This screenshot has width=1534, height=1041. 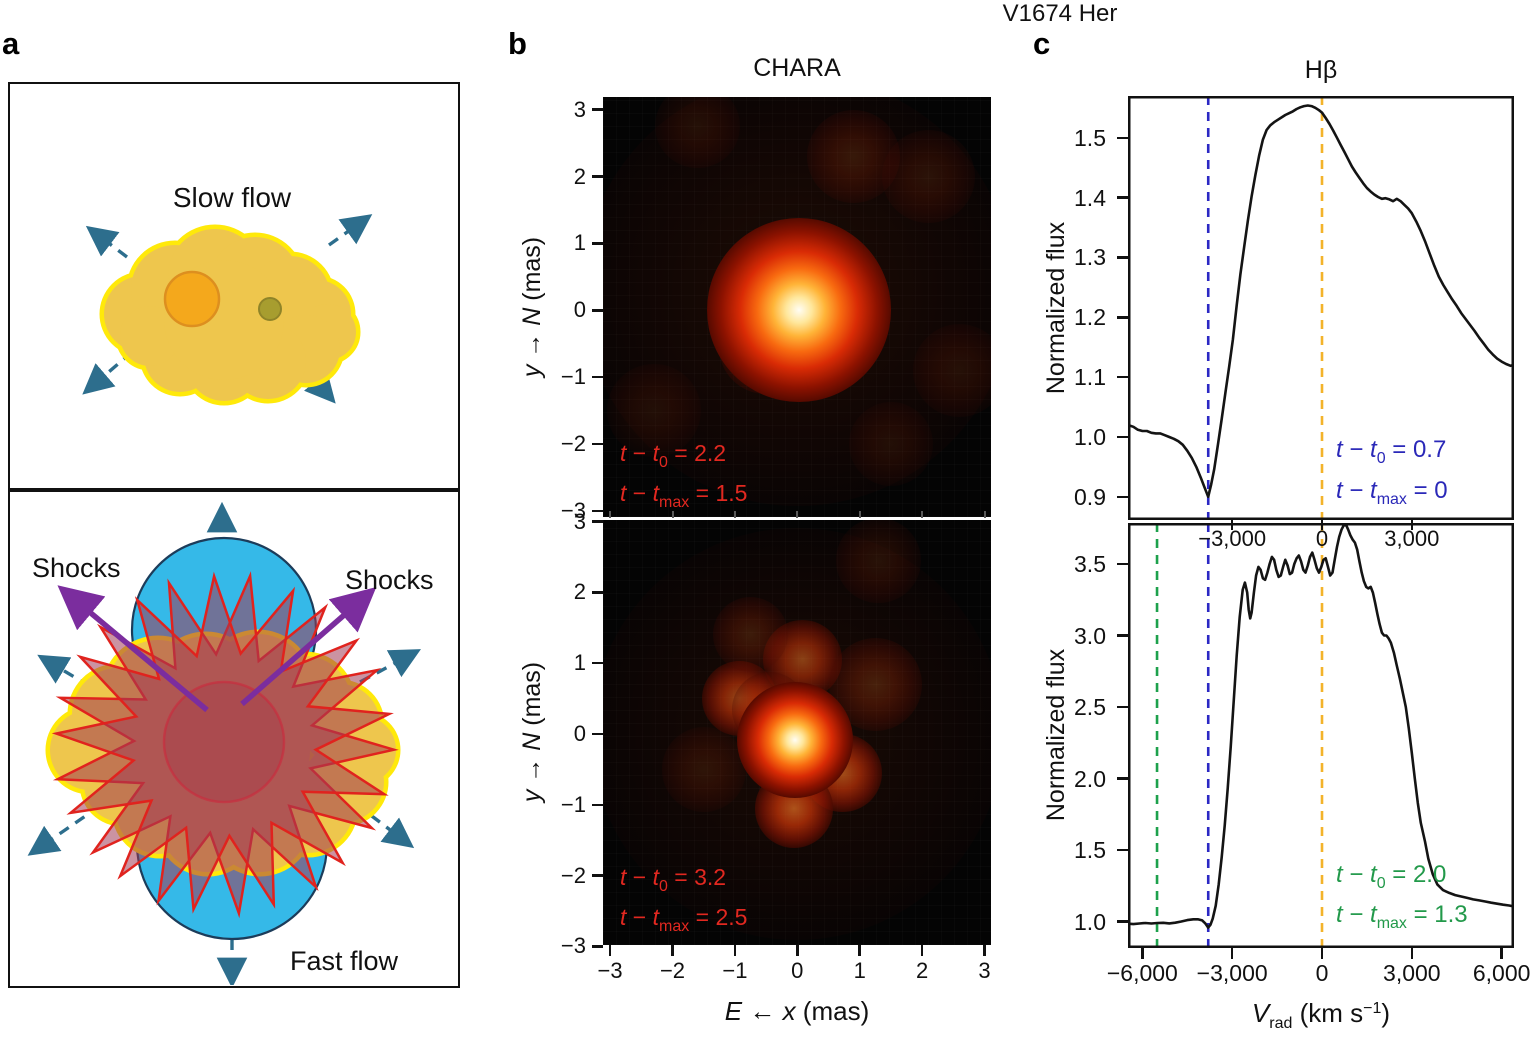 I want to click on slow-flow-diagram, so click(x=227, y=310).